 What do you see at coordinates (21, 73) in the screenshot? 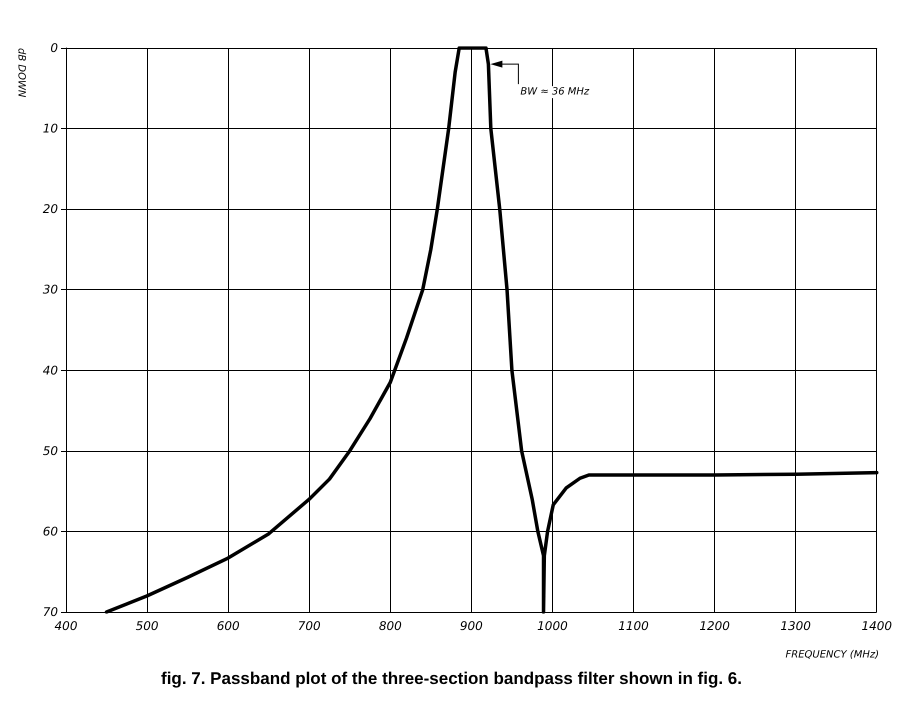
I see `y-axis-title: dB DOWN` at bounding box center [21, 73].